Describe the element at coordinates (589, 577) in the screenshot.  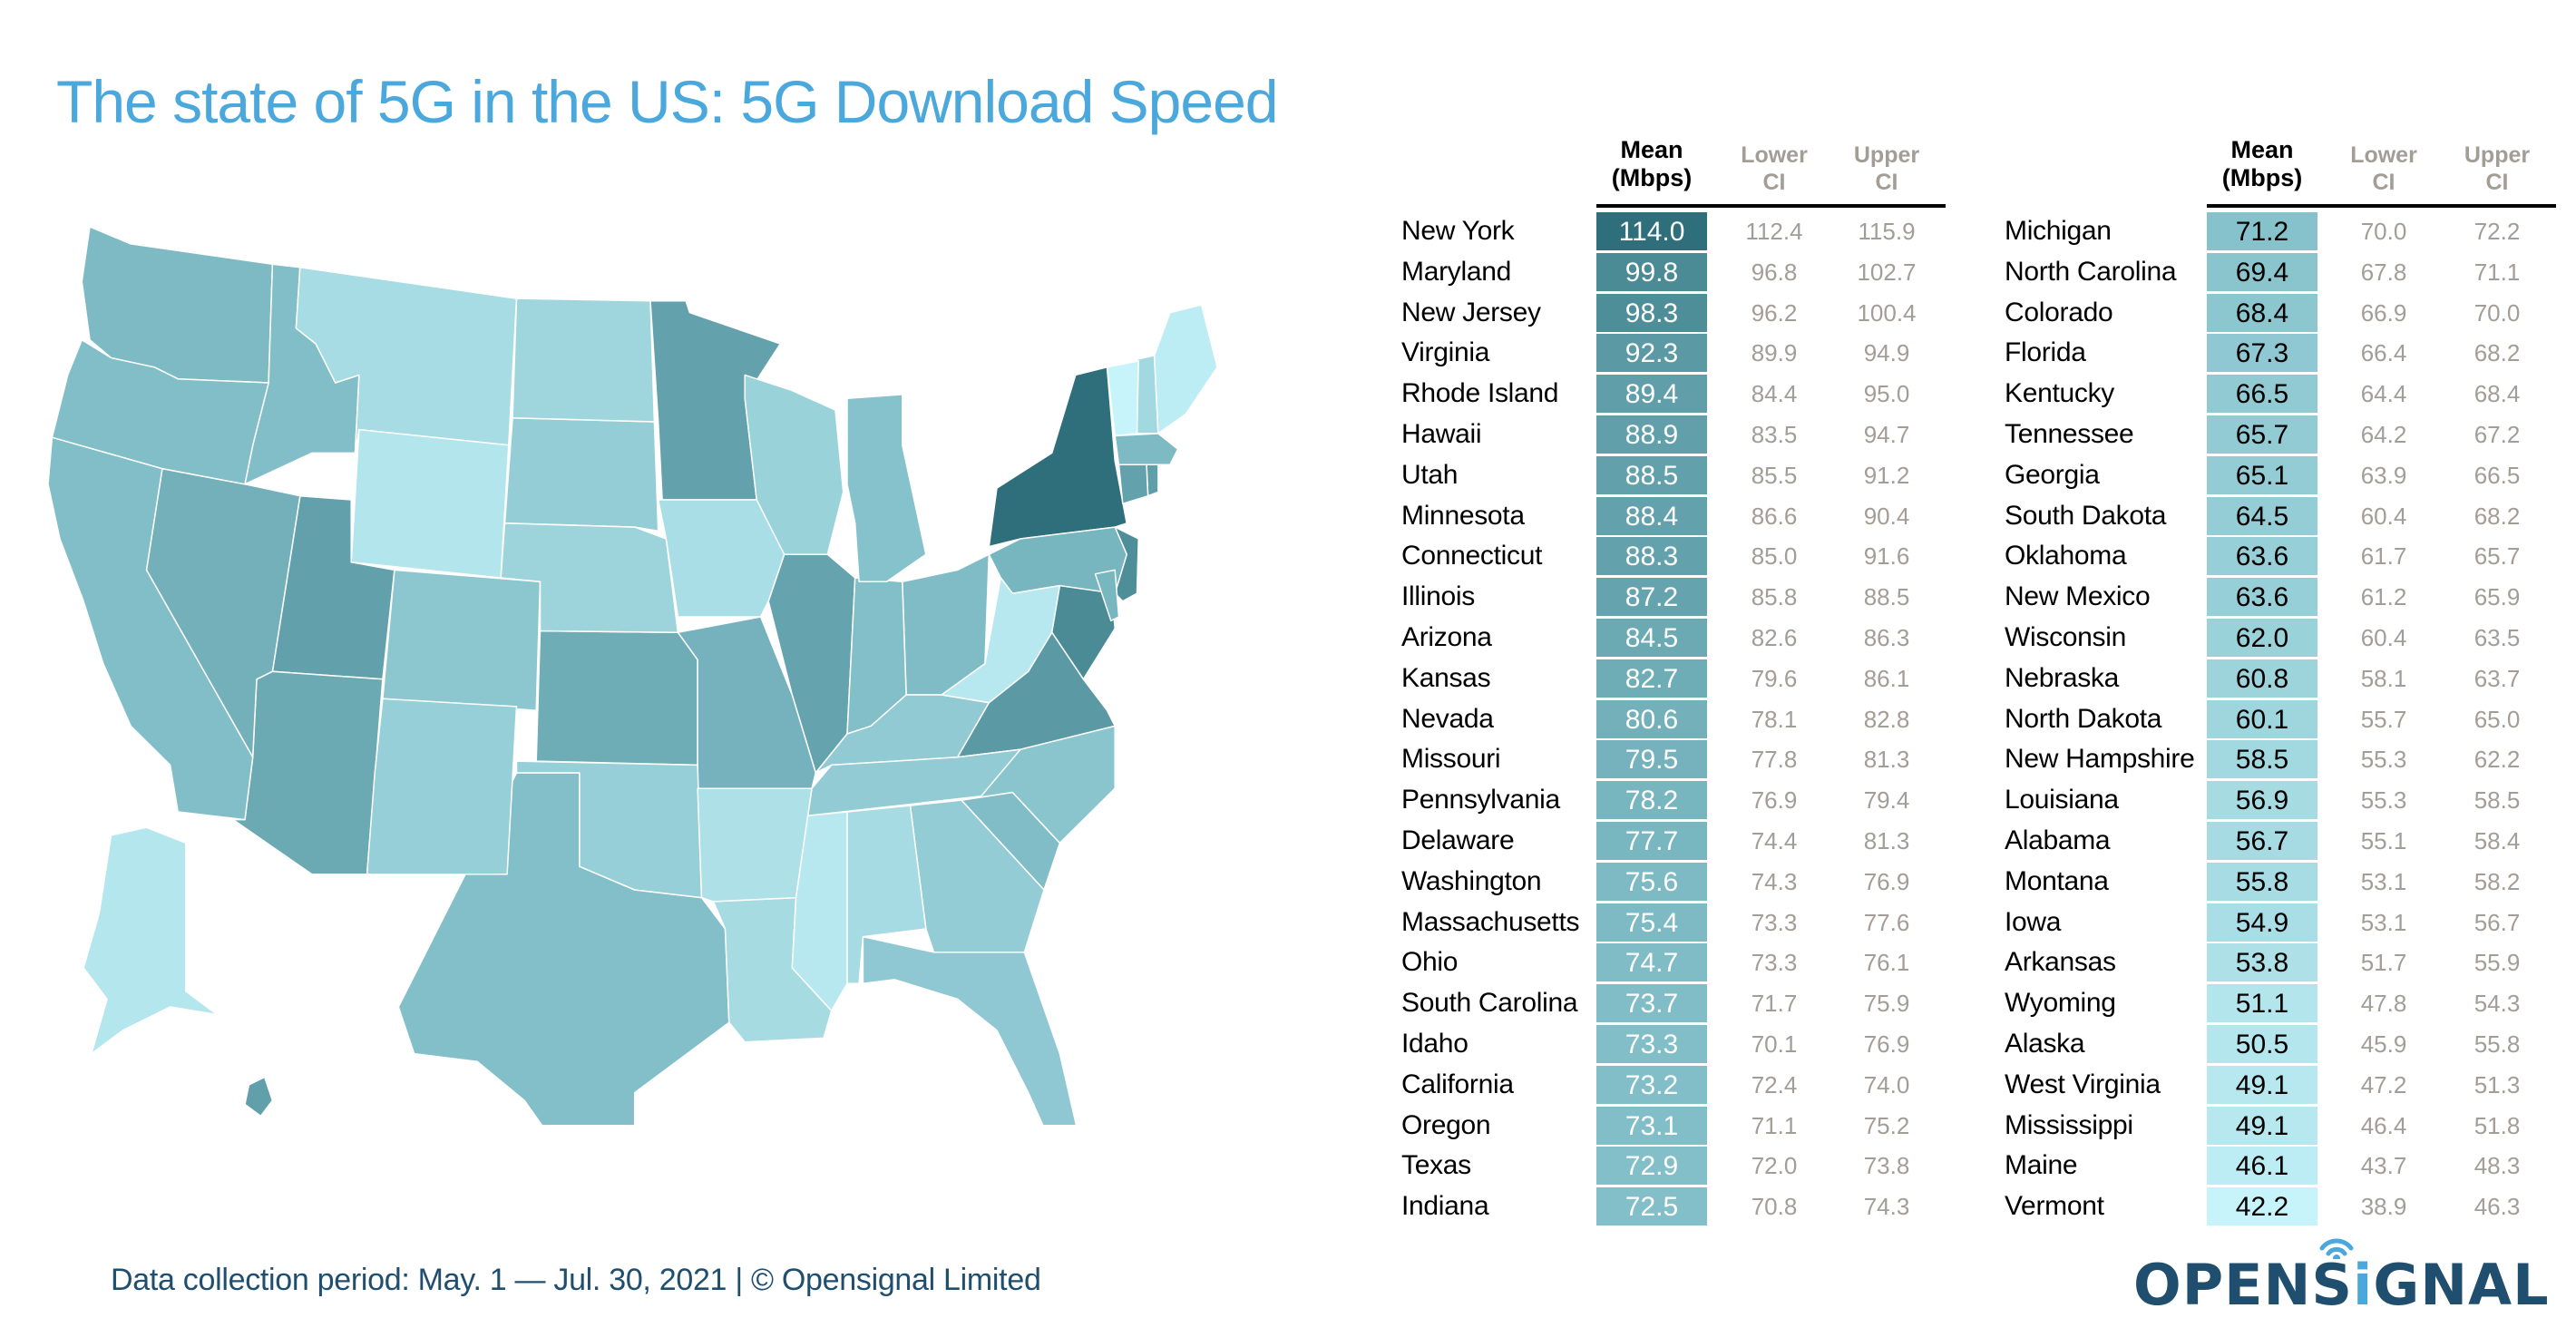
I see `state-nebraska: Nebraska` at that location.